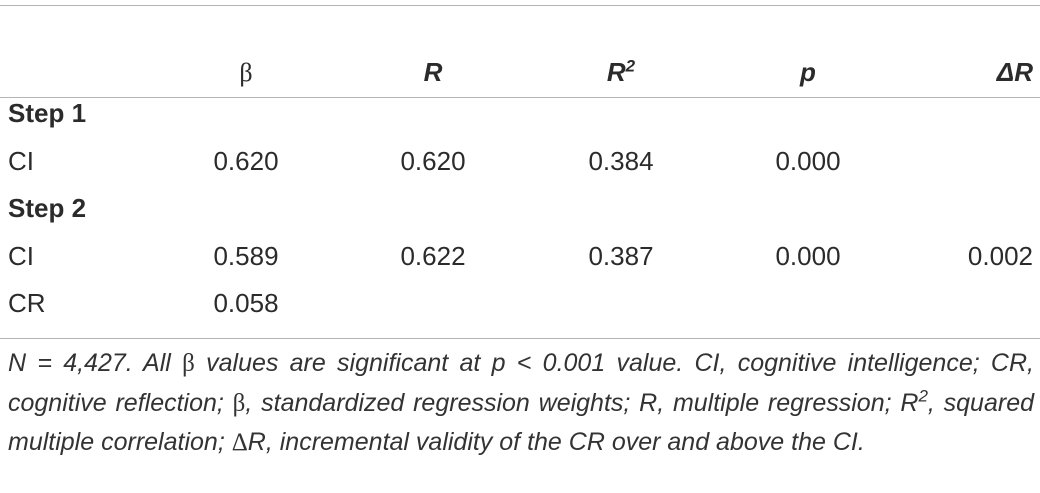  Describe the element at coordinates (239, 442) in the screenshot. I see `footnote-symbol: Δ` at that location.